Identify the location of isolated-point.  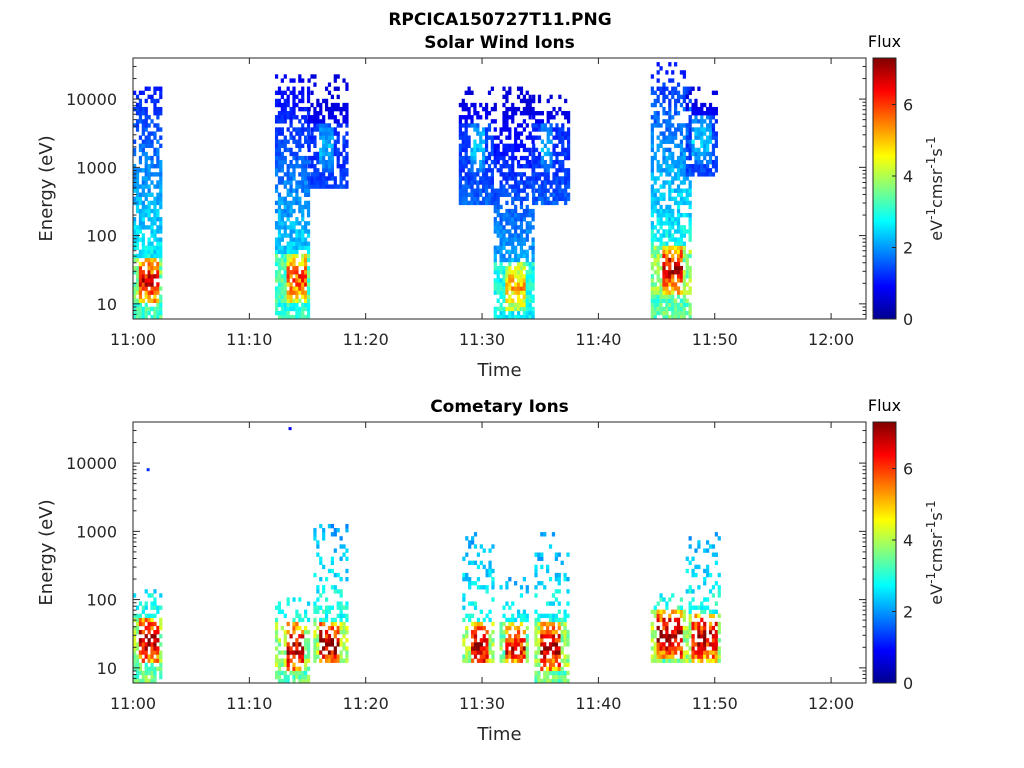
(148, 470).